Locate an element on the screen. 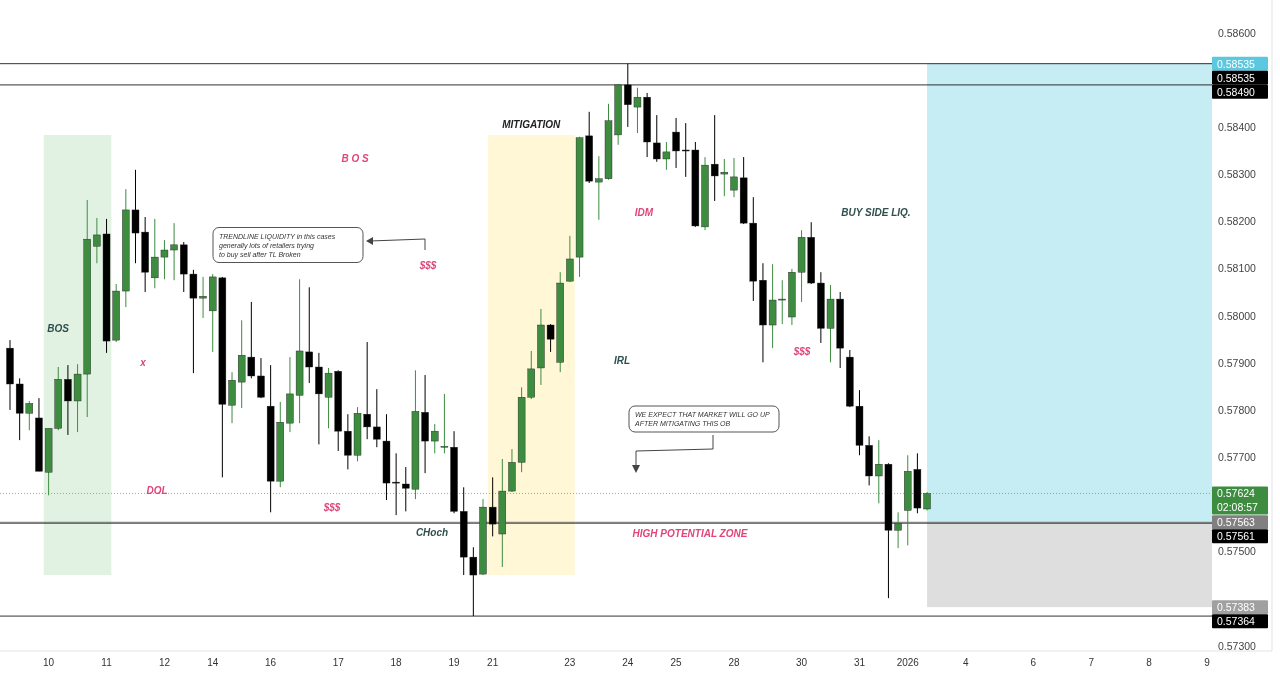 The height and width of the screenshot is (677, 1280). annotation: HIGH POTENTIAL ZONE is located at coordinates (690, 533).